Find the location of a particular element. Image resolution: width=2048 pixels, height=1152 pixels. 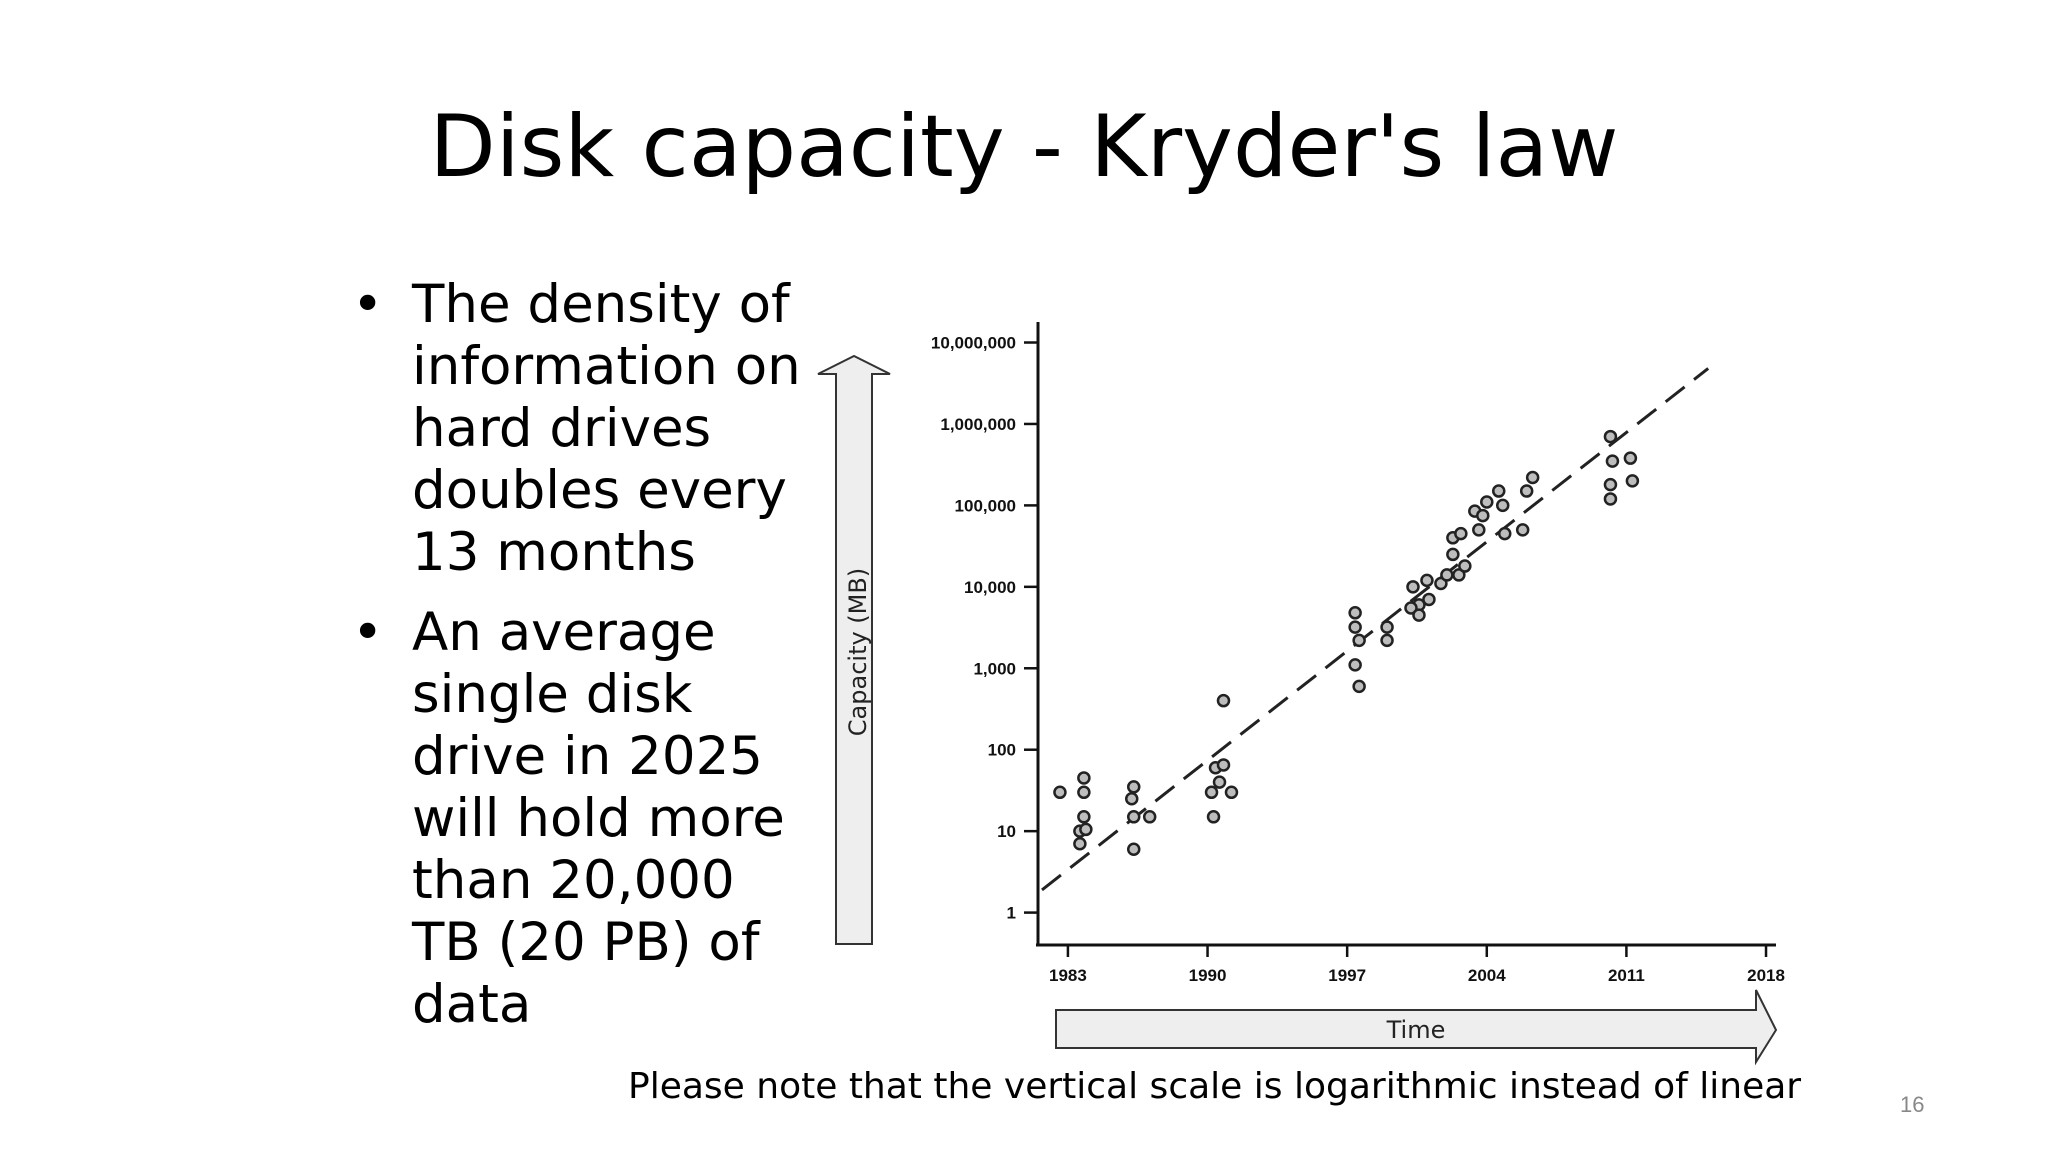

trend-line is located at coordinates (1375, 629).